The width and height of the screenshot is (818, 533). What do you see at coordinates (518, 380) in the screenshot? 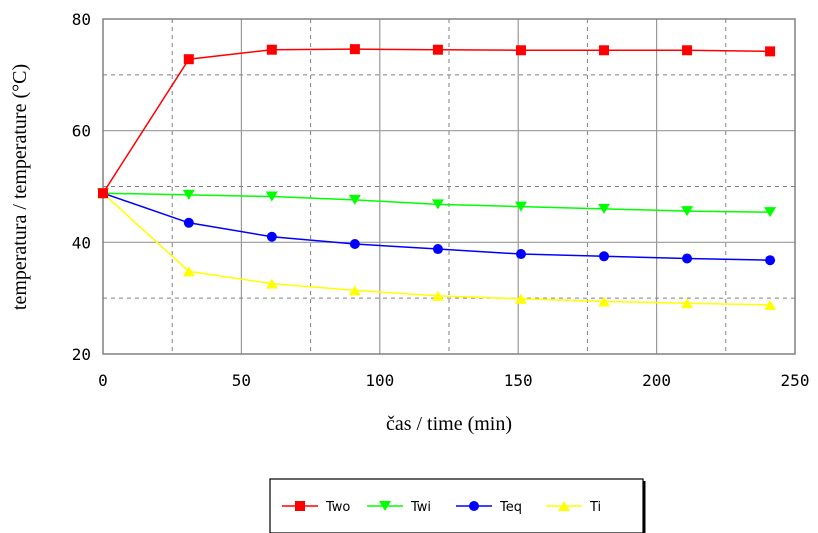
I see `x-tick-label: 150` at bounding box center [518, 380].